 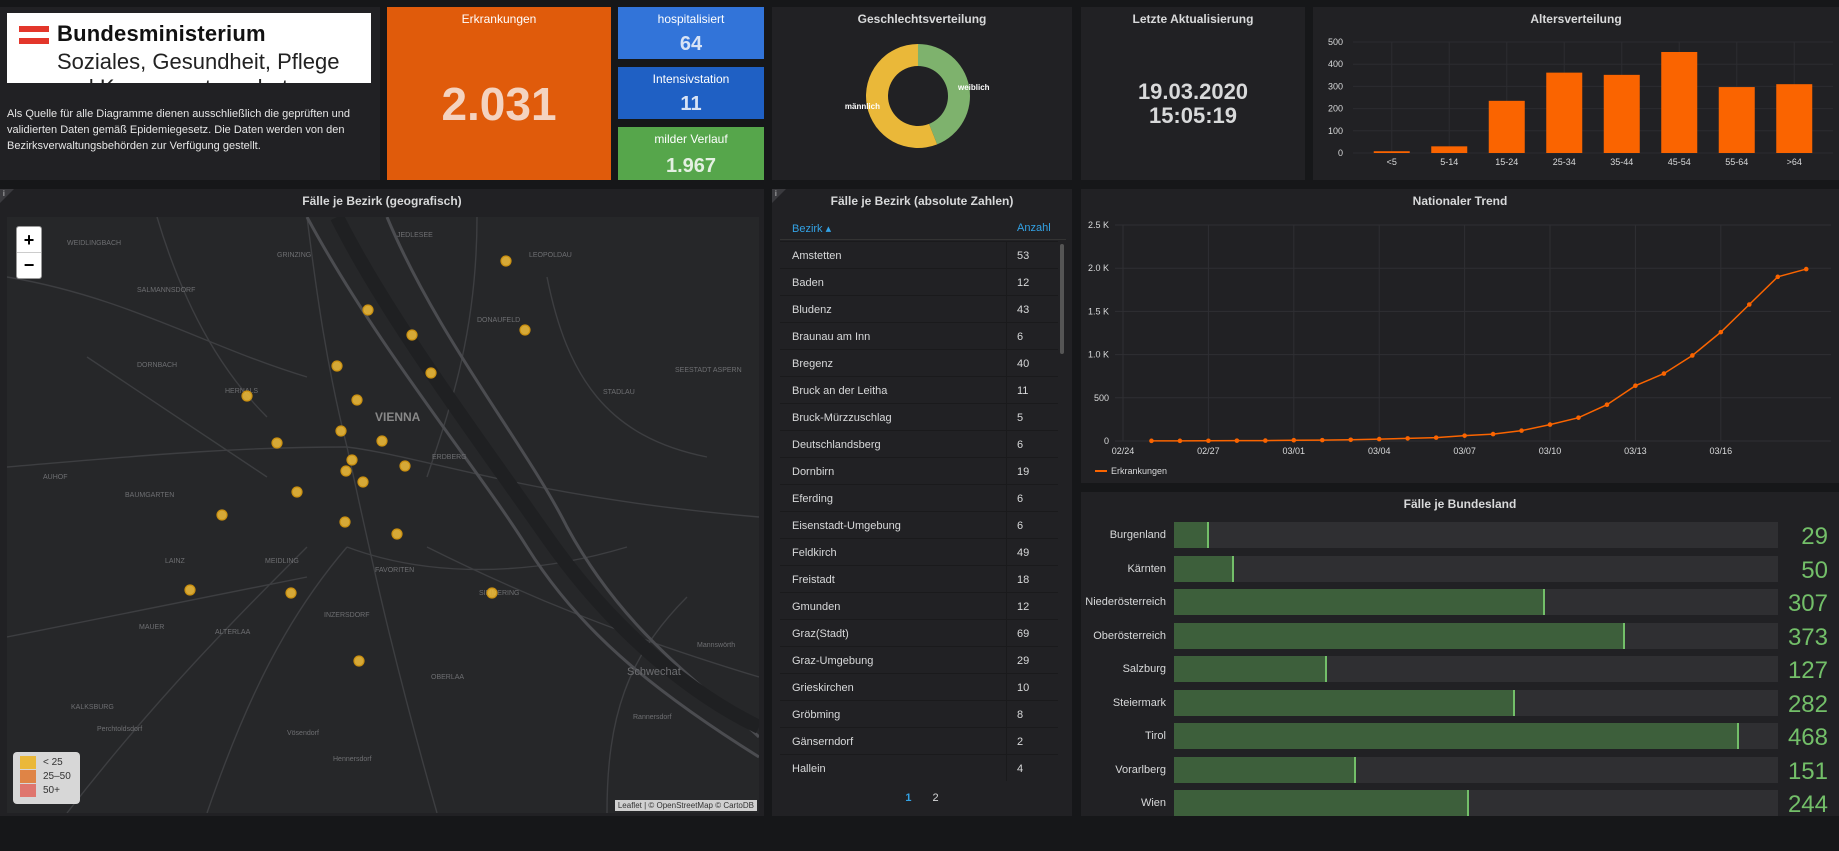 I want to click on bezirk-cell: Graz(Stadt), so click(x=820, y=634).